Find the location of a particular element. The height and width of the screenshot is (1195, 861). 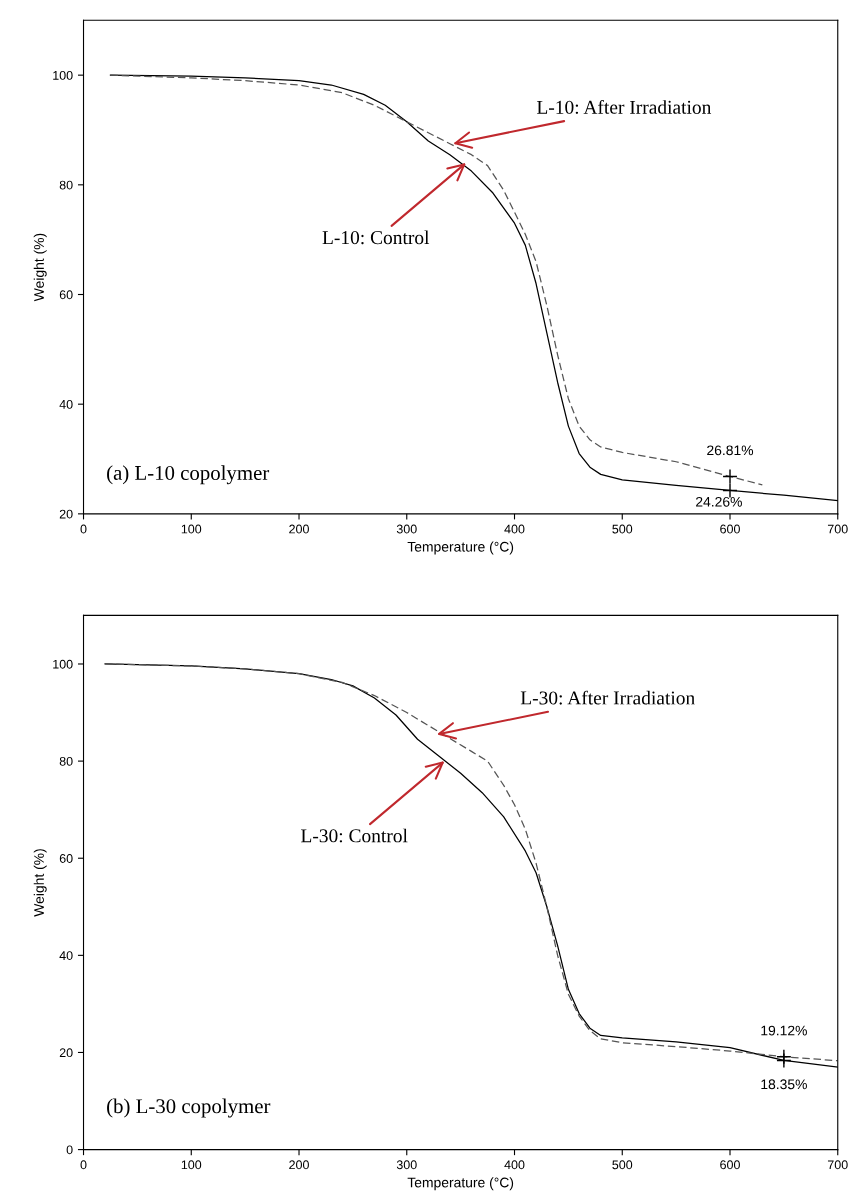

text: (a) L-10 copolymer is located at coordinates (188, 475).